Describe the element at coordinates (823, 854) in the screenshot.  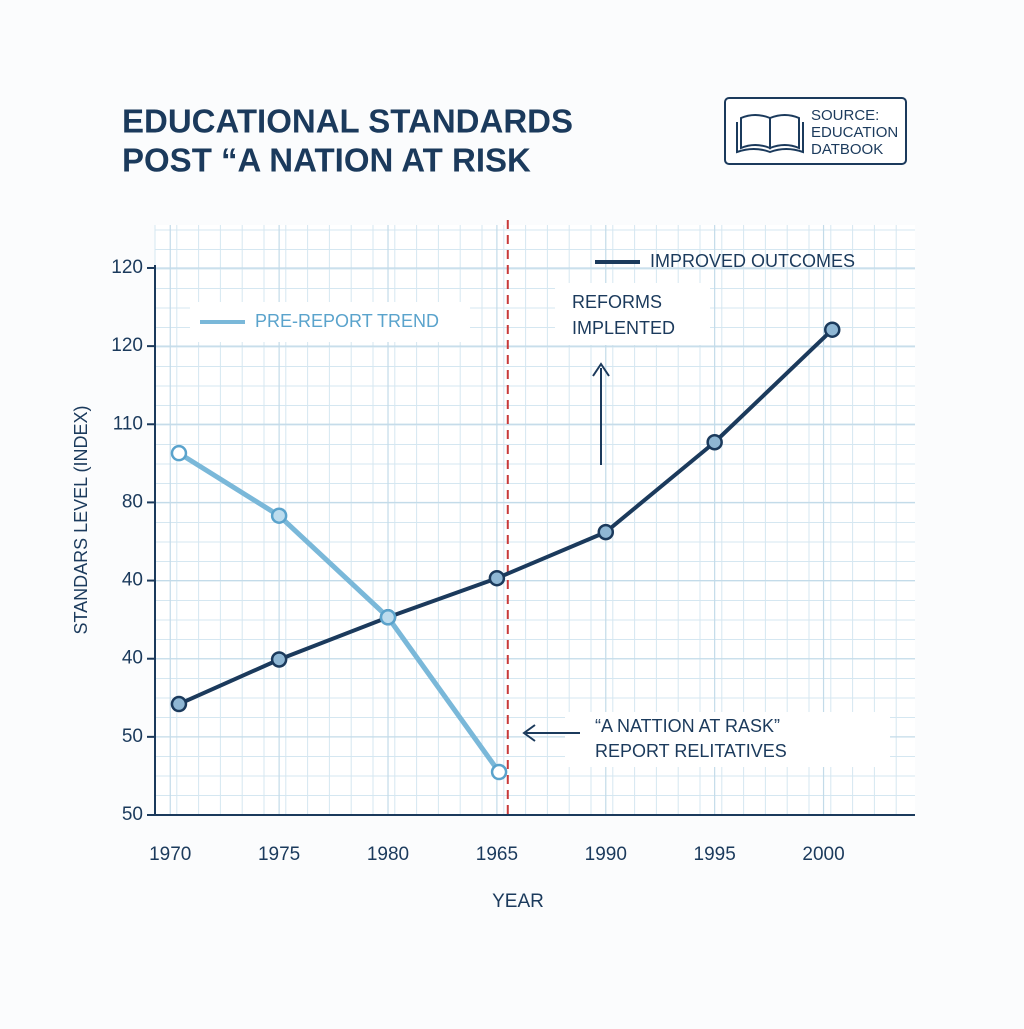
I see `x-tick-label: 2000` at that location.